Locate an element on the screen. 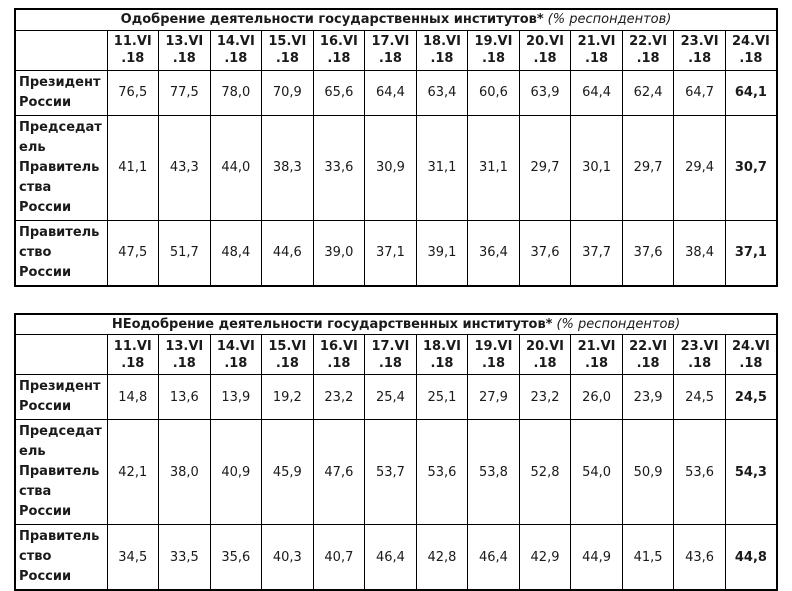 The height and width of the screenshot is (591, 792). value-cell: 30,9 is located at coordinates (391, 167).